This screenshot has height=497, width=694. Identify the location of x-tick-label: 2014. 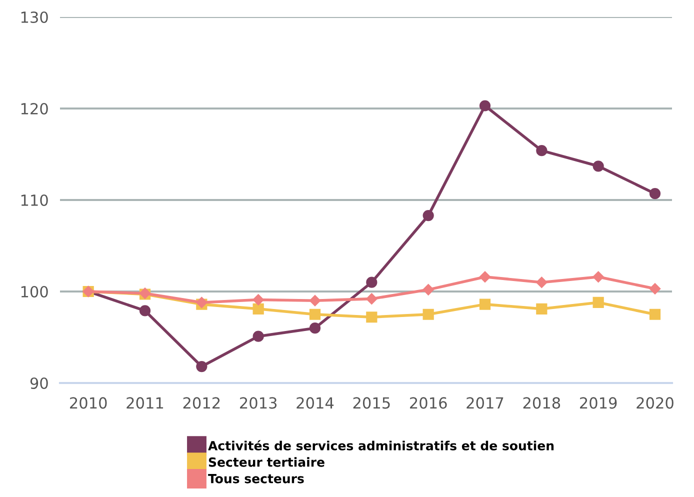
(315, 403).